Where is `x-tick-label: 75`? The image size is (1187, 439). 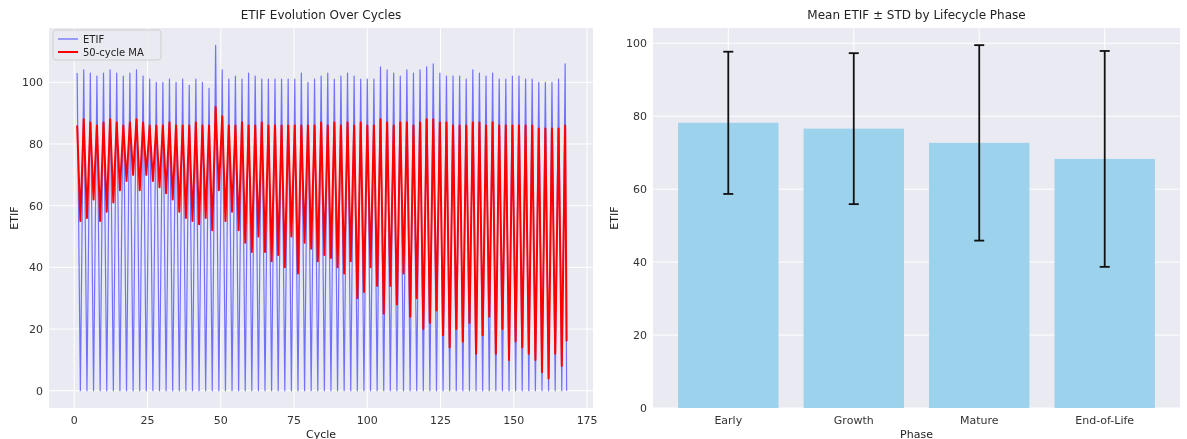 x-tick-label: 75 is located at coordinates (294, 420).